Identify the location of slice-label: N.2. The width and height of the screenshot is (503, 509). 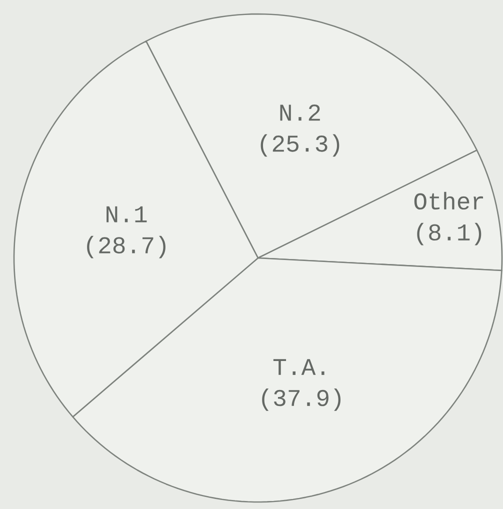
(300, 112).